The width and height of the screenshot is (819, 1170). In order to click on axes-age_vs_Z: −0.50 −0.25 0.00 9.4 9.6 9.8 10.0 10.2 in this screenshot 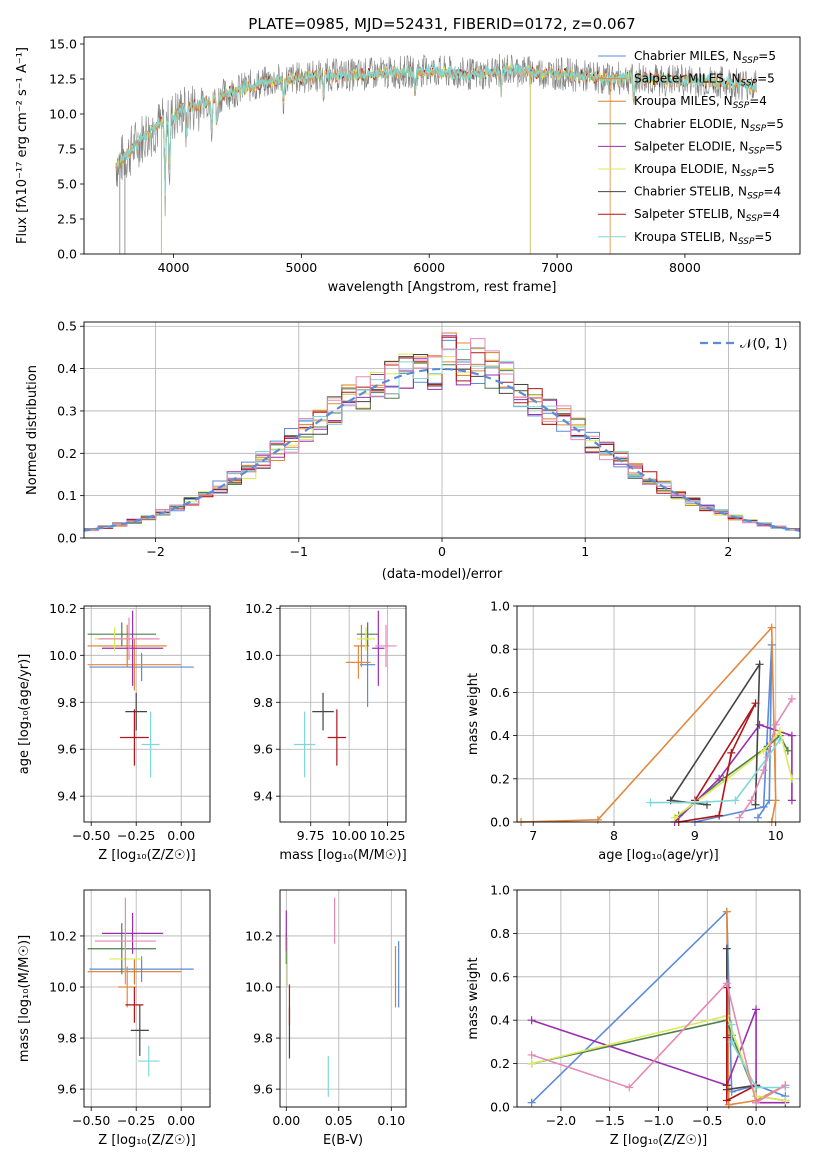, I will do `click(129, 722)`.